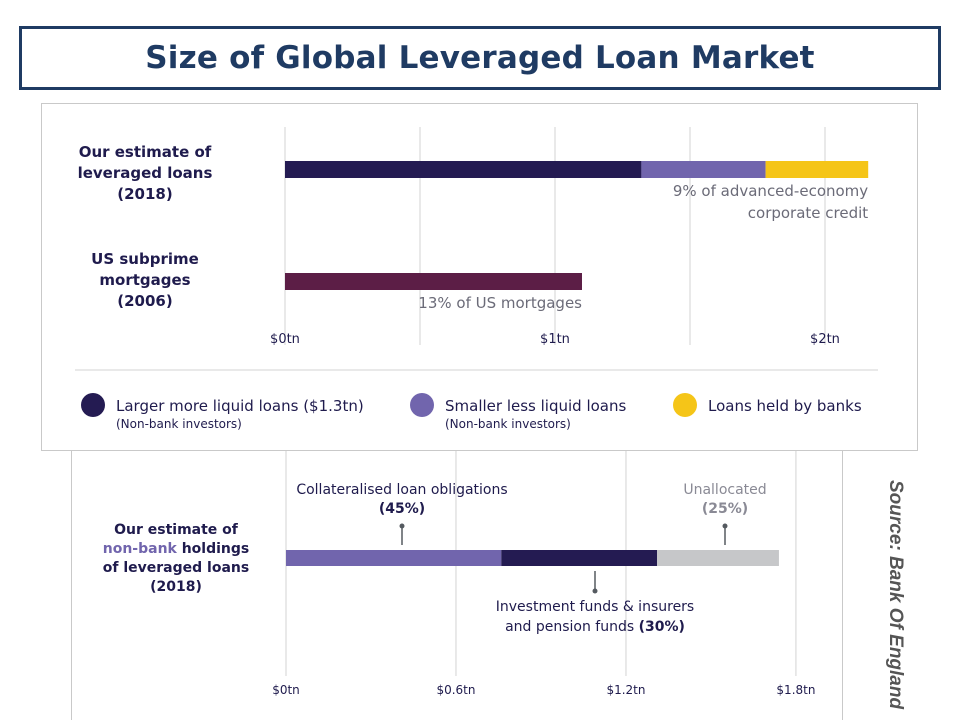 Image resolution: width=960 pixels, height=720 pixels. I want to click on category-label: non-bank holdings, so click(176, 549).